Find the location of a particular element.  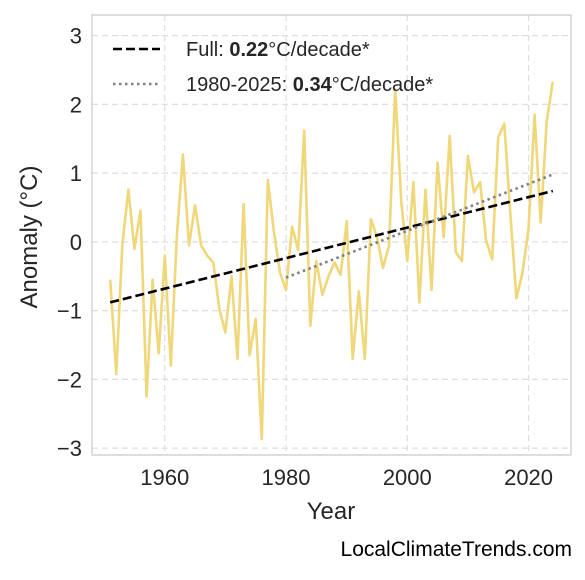

legend-entry-value: 0.22 is located at coordinates (248, 50).